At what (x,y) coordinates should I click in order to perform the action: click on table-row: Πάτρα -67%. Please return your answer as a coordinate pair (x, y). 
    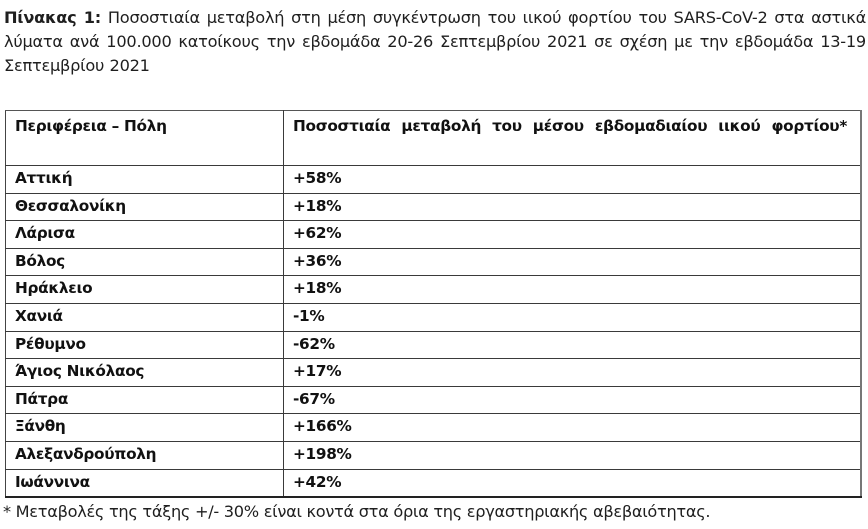
    Looking at the image, I should click on (433, 400).